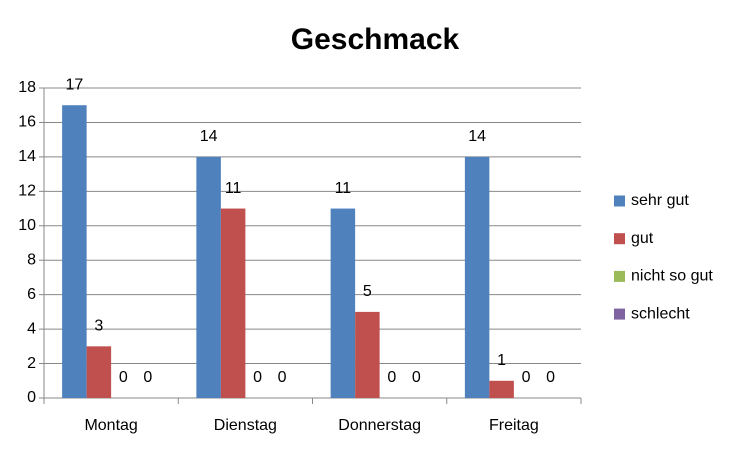 The width and height of the screenshot is (752, 451). I want to click on data-label: 17, so click(74, 84).